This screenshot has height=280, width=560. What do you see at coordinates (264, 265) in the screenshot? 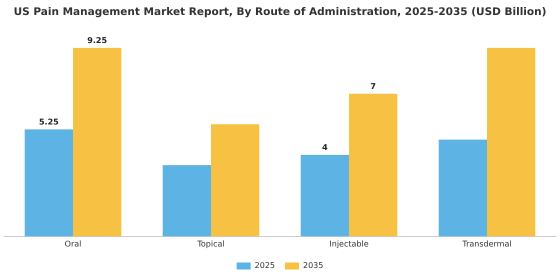
I see `legend-label: 2025` at bounding box center [264, 265].